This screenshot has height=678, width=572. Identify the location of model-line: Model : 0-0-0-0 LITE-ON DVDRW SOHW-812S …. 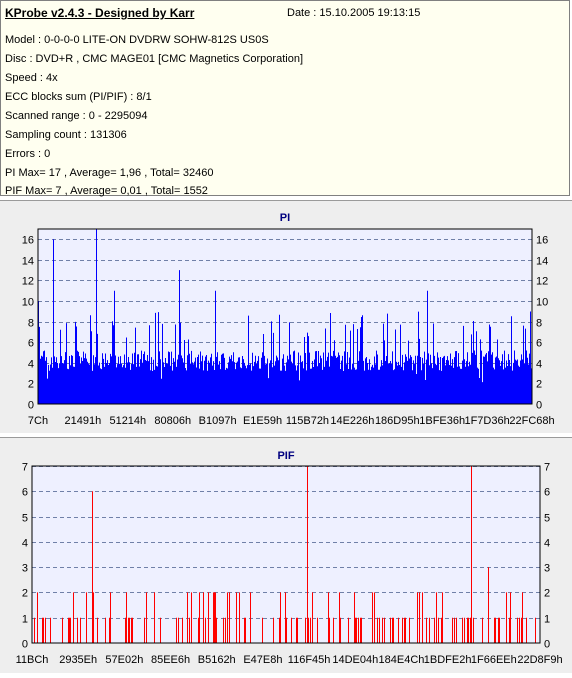
(137, 40).